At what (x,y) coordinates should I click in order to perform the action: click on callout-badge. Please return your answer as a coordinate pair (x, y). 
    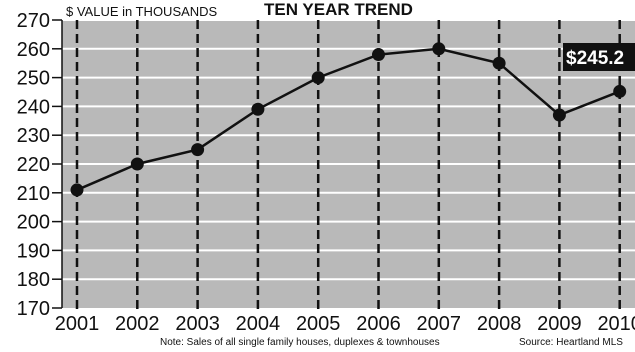
    Looking at the image, I should click on (599, 57).